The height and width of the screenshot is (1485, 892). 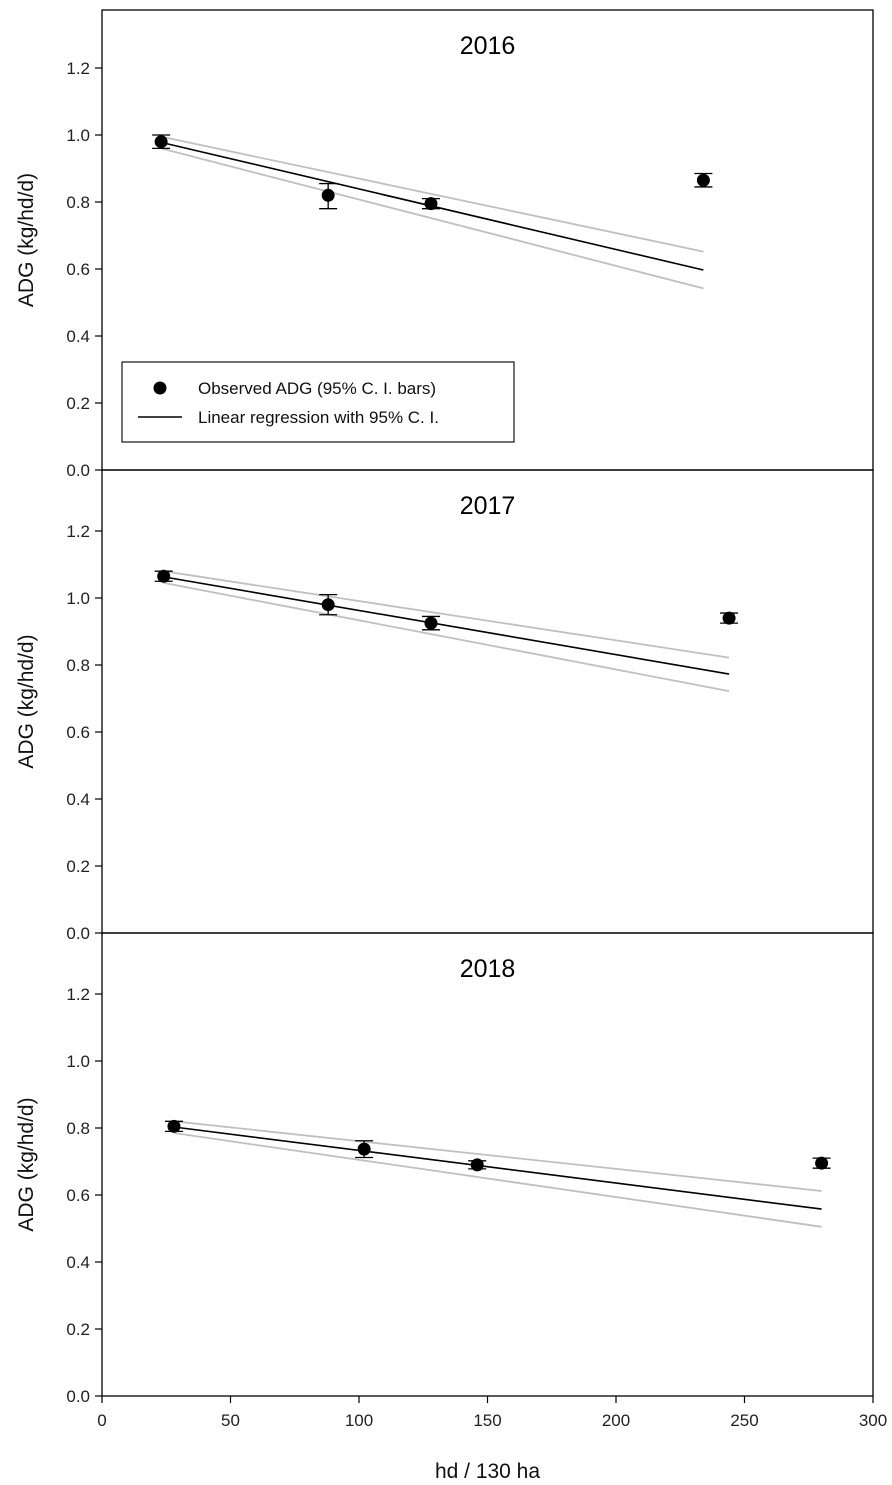 What do you see at coordinates (230, 1420) in the screenshot?
I see `x-tick-label: 50` at bounding box center [230, 1420].